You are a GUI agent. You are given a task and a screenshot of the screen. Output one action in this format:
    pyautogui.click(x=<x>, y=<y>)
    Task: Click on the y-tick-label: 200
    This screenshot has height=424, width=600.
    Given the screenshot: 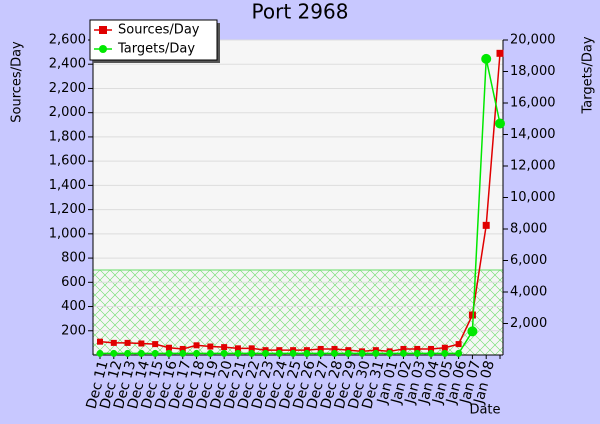 What is the action you would take?
    pyautogui.click(x=73, y=330)
    